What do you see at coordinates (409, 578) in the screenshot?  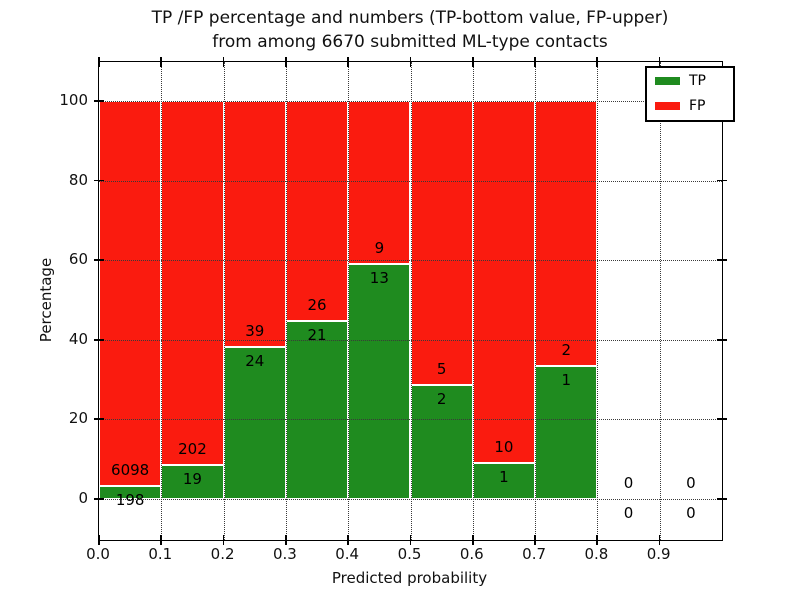 I see `x-axis-label: Predicted probability` at bounding box center [409, 578].